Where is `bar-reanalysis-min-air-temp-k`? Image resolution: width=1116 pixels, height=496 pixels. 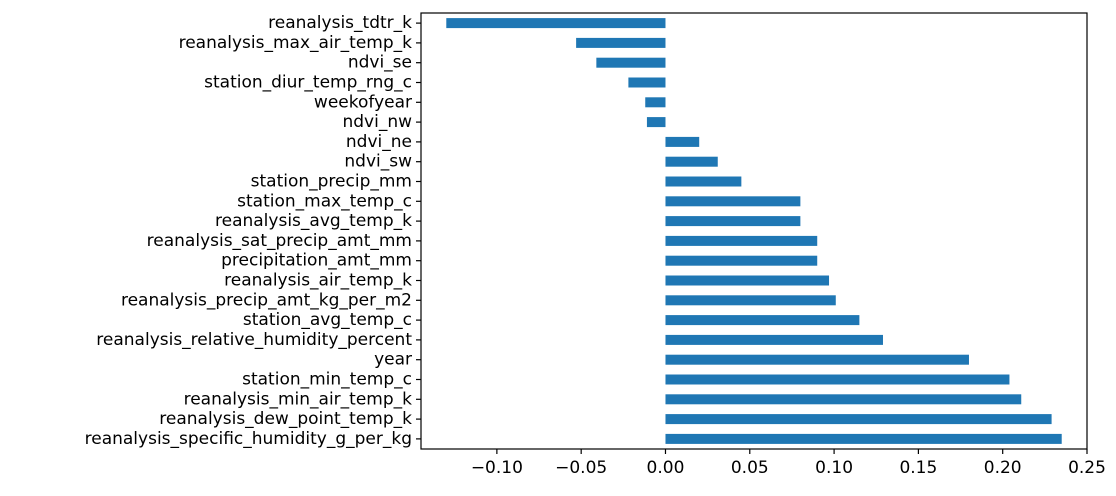
bar-reanalysis-min-air-temp-k is located at coordinates (843, 399).